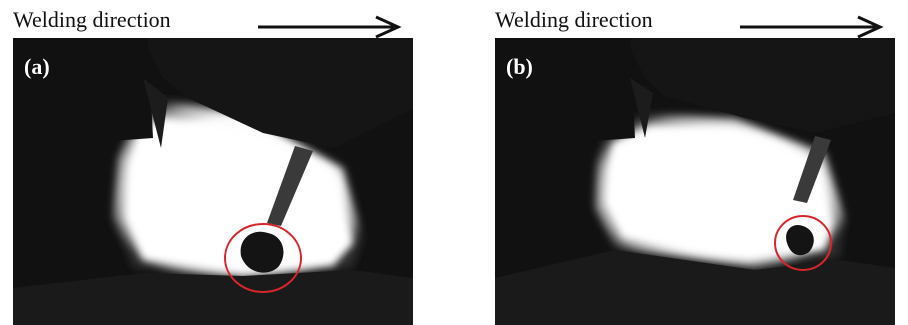 Image resolution: width=908 pixels, height=325 pixels. Describe the element at coordinates (37, 66) in the screenshot. I see `panel-label-a: (a)` at that location.